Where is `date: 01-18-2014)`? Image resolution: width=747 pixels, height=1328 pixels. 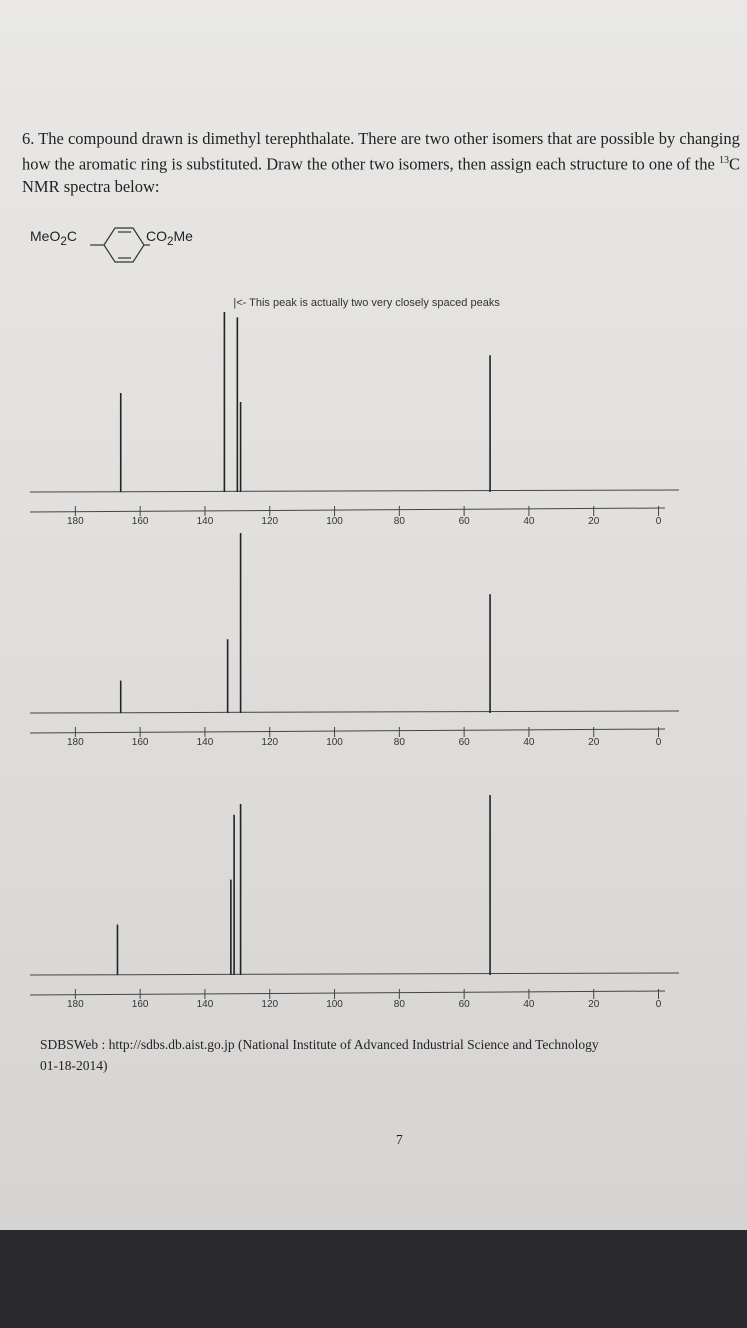 date: 01-18-2014) is located at coordinates (74, 1065).